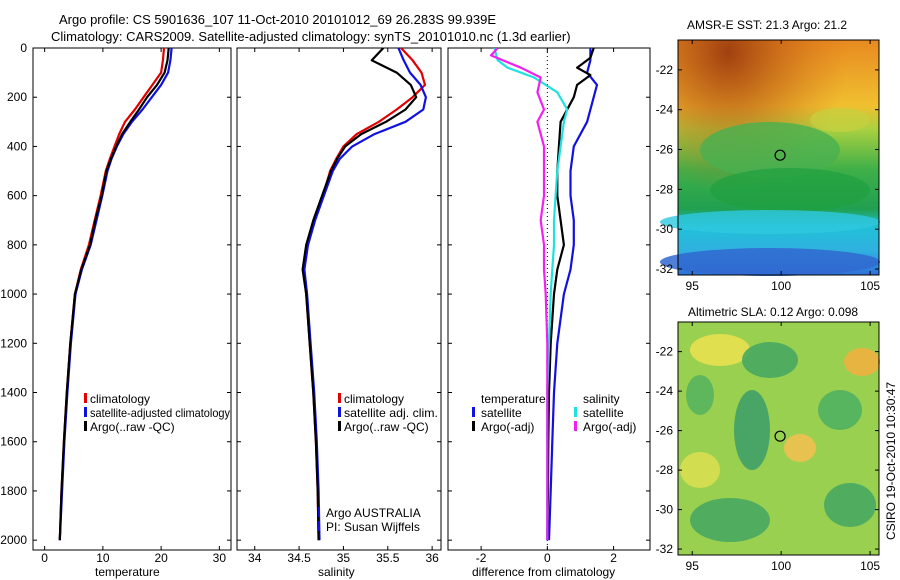  Describe the element at coordinates (770, 222) in the screenshot. I see `sst-cyan-band` at that location.